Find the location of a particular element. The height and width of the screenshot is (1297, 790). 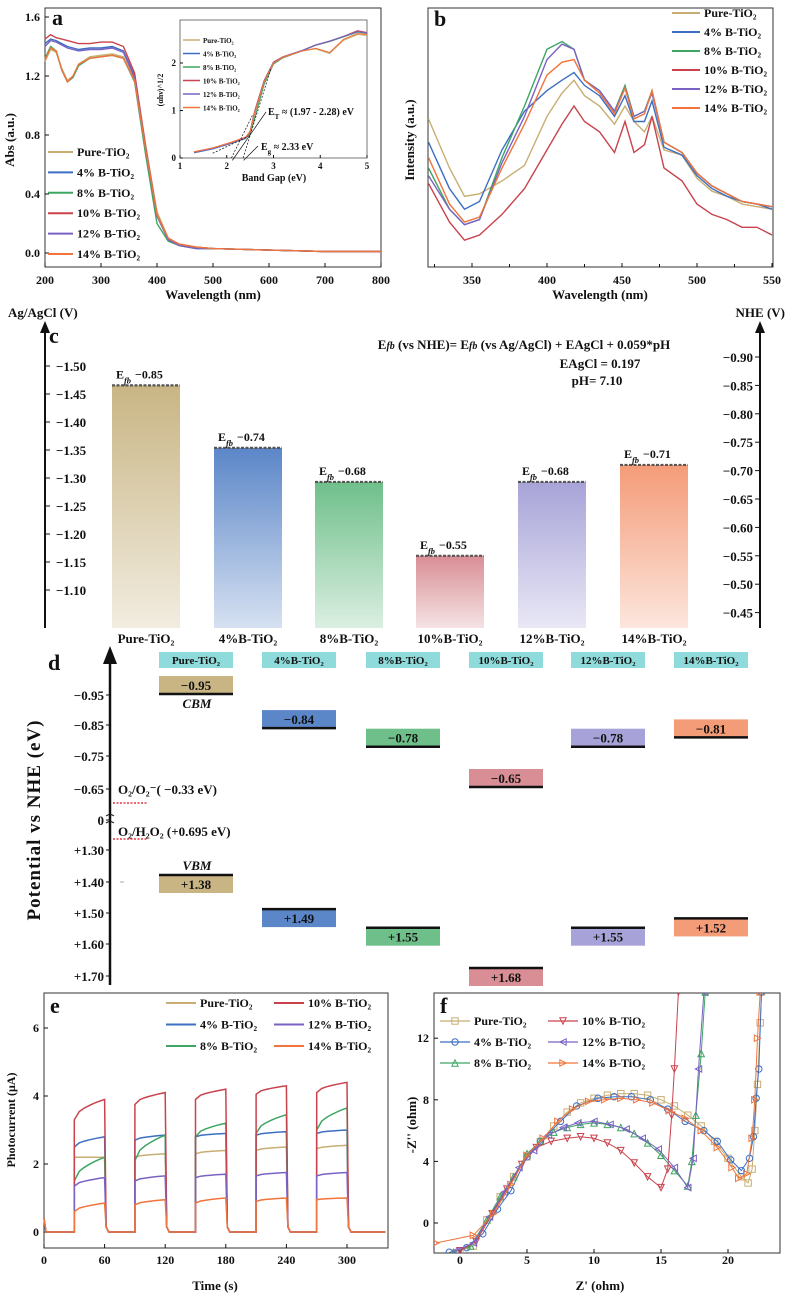

x-tick-label: 0 is located at coordinates (460, 1260).